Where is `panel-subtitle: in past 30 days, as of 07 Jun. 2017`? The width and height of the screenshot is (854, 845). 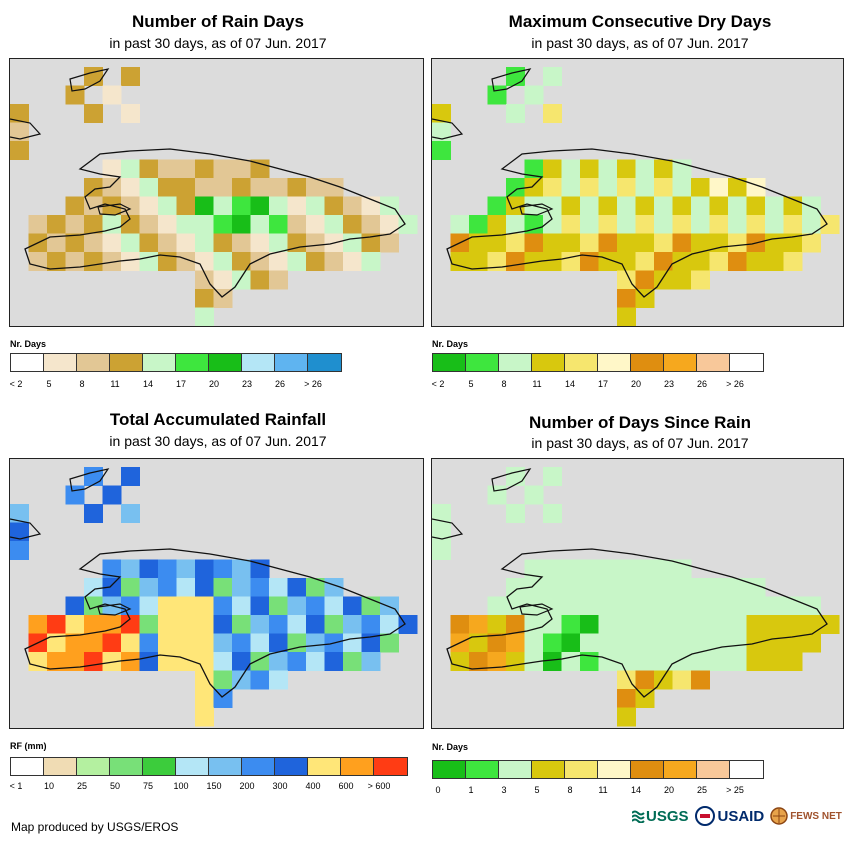
panel-subtitle: in past 30 days, as of 07 Jun. 2017 is located at coordinates (218, 441).